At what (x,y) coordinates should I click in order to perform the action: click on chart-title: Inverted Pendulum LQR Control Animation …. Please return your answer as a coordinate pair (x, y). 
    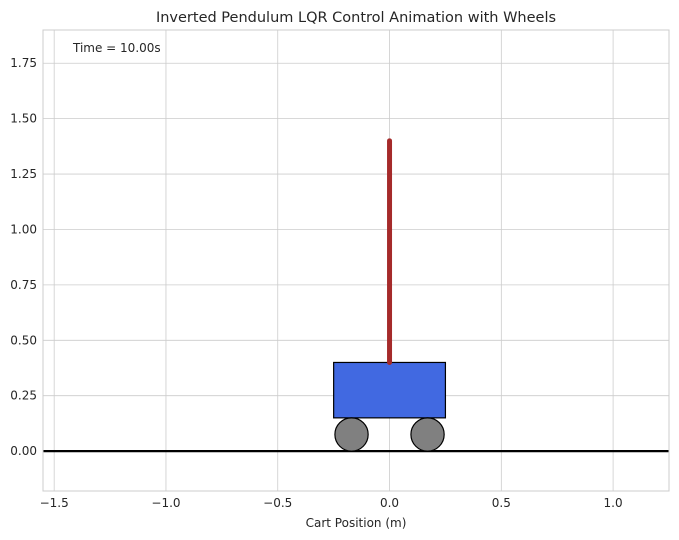
    Looking at the image, I should click on (356, 18).